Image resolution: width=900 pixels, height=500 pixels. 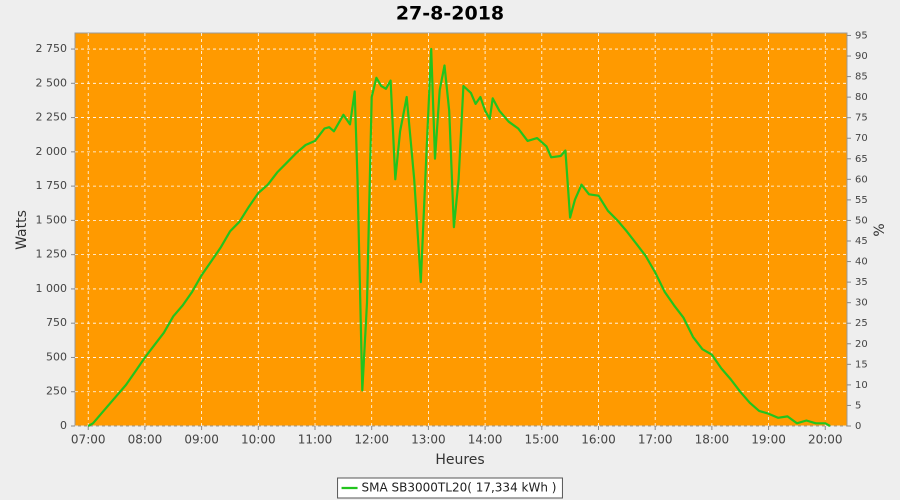 I want to click on legend: SMA SB3000TL20( 17,334 kWh ), so click(x=450, y=488).